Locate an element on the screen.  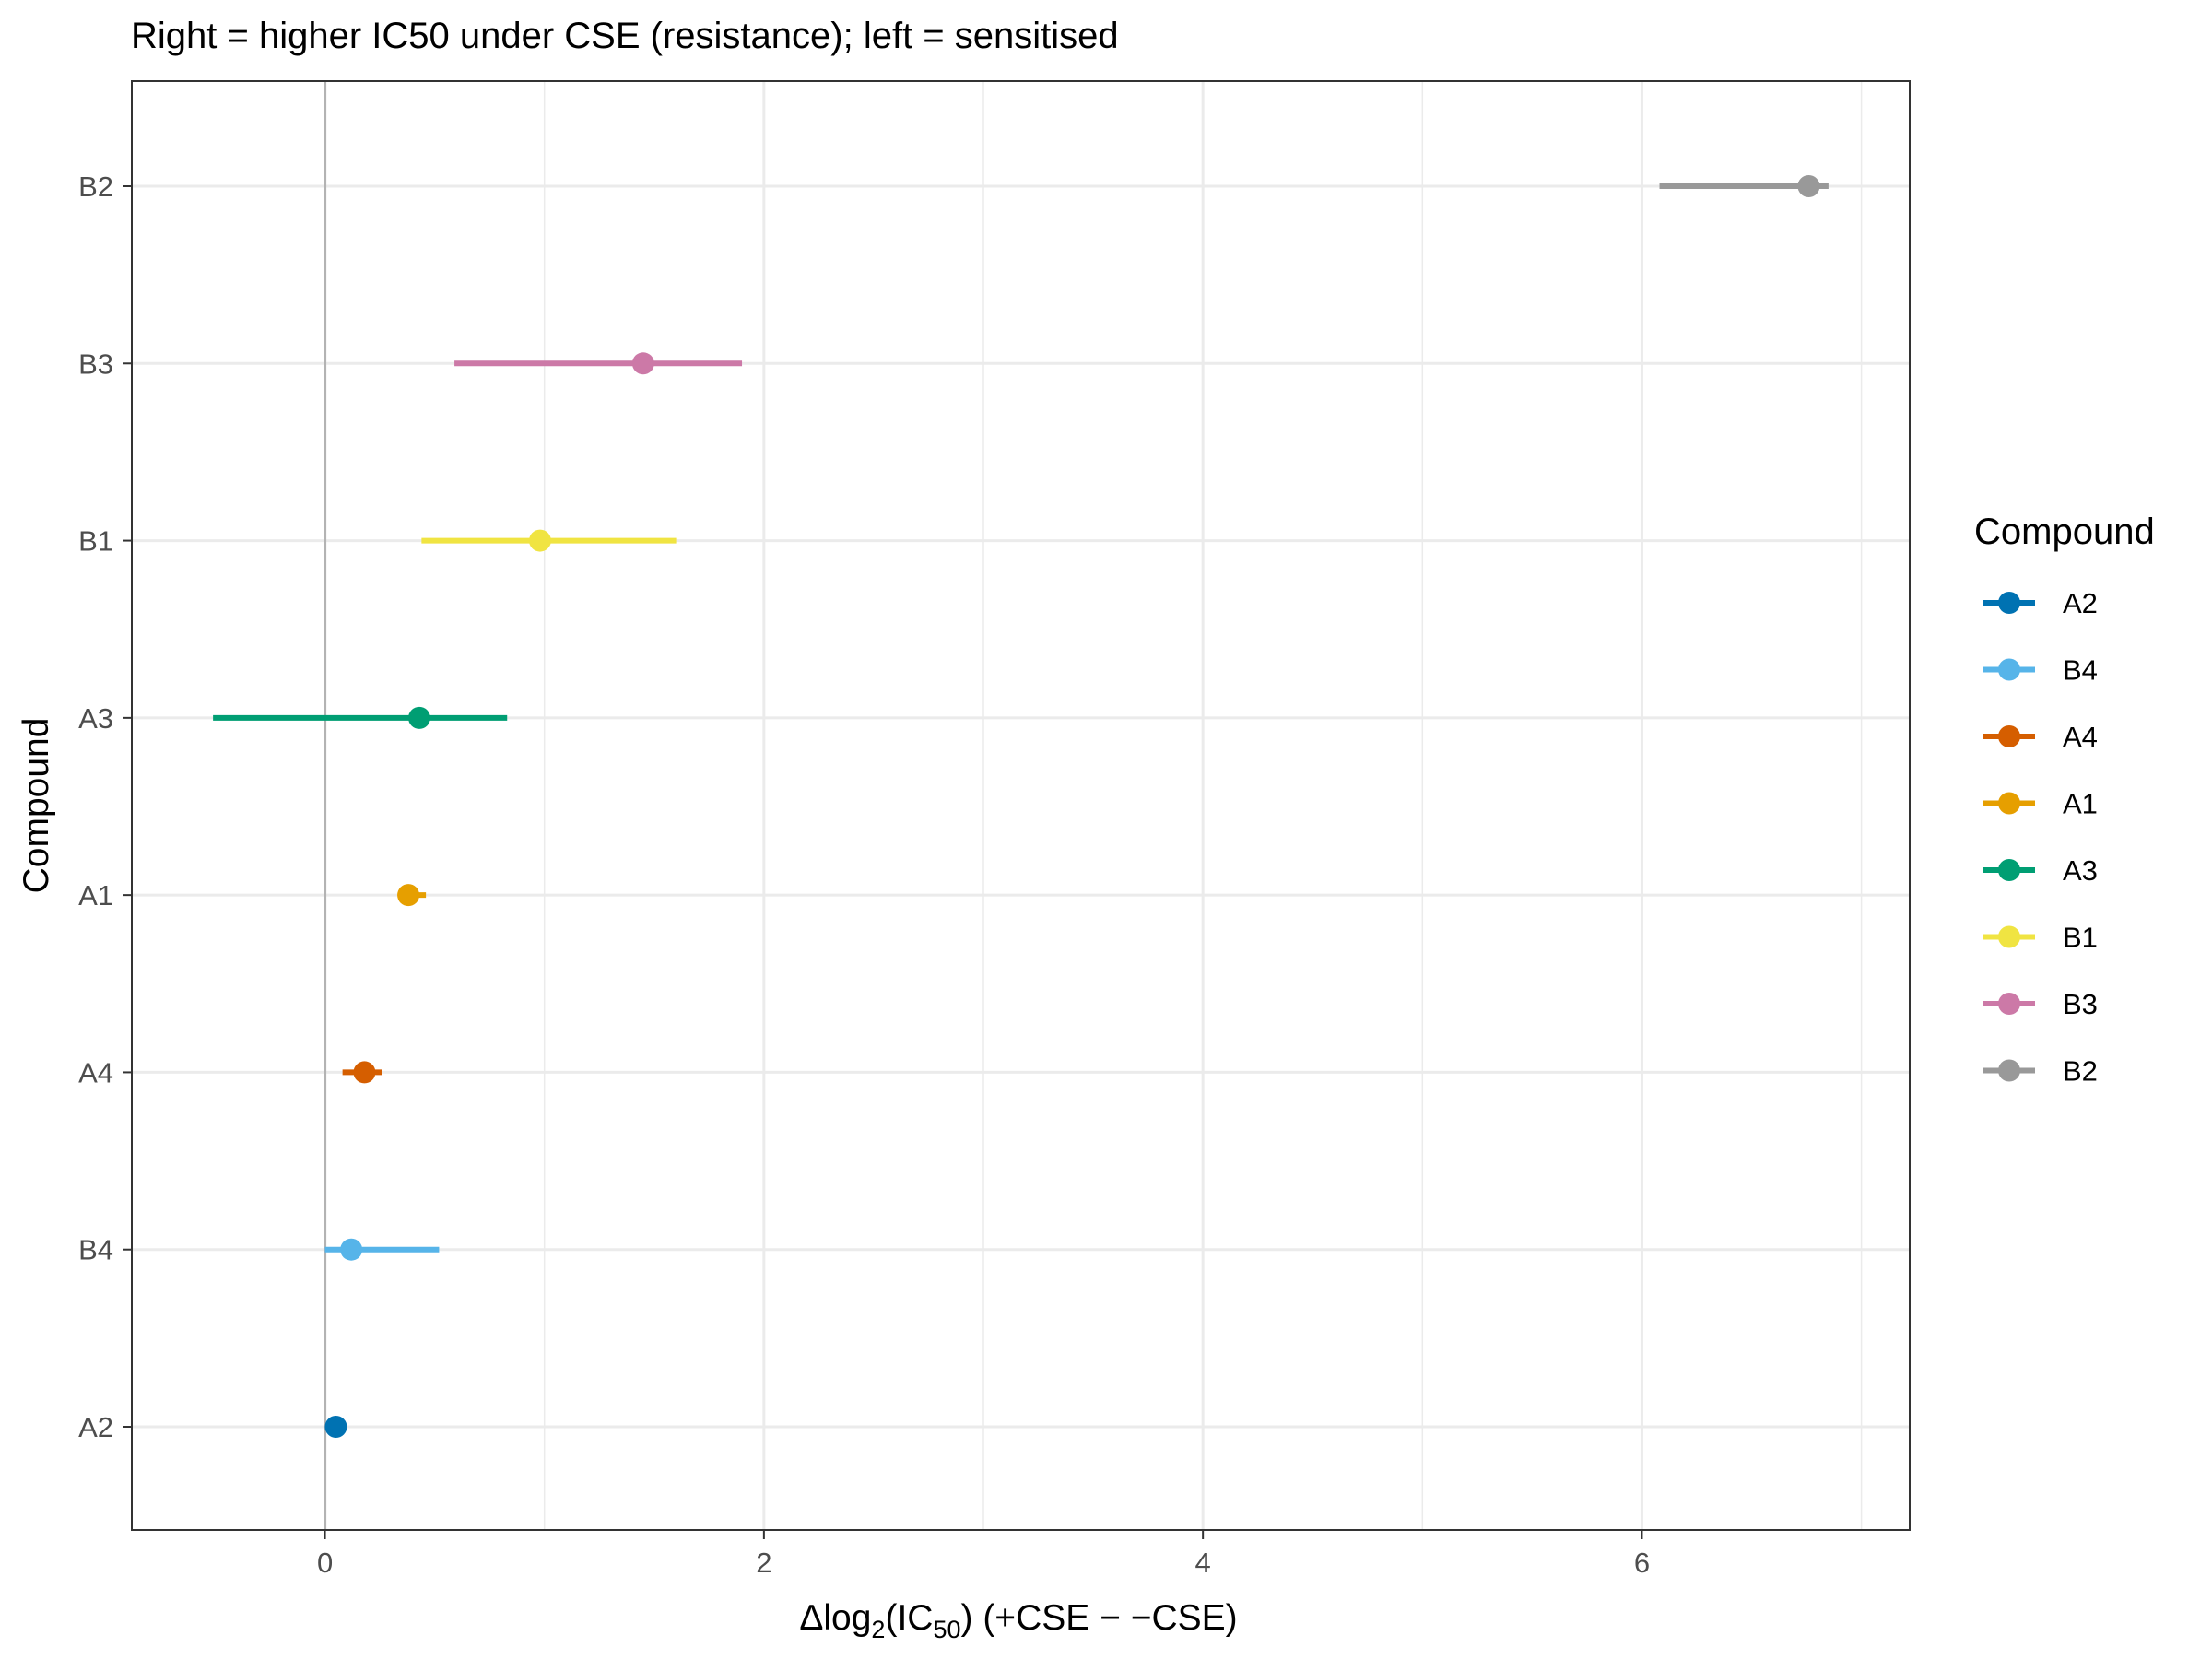
x-axis-title-sub1: 2 is located at coordinates (878, 1629).